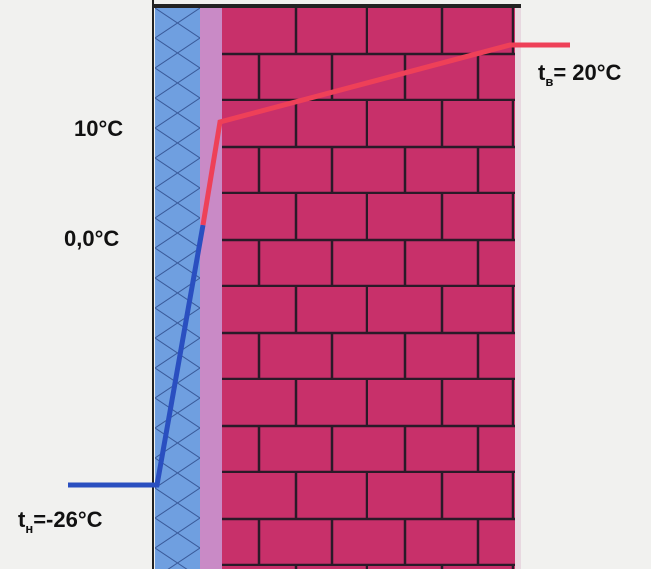 The height and width of the screenshot is (569, 651). Describe the element at coordinates (587, 72) in the screenshot. I see `value: = 20°C` at that location.